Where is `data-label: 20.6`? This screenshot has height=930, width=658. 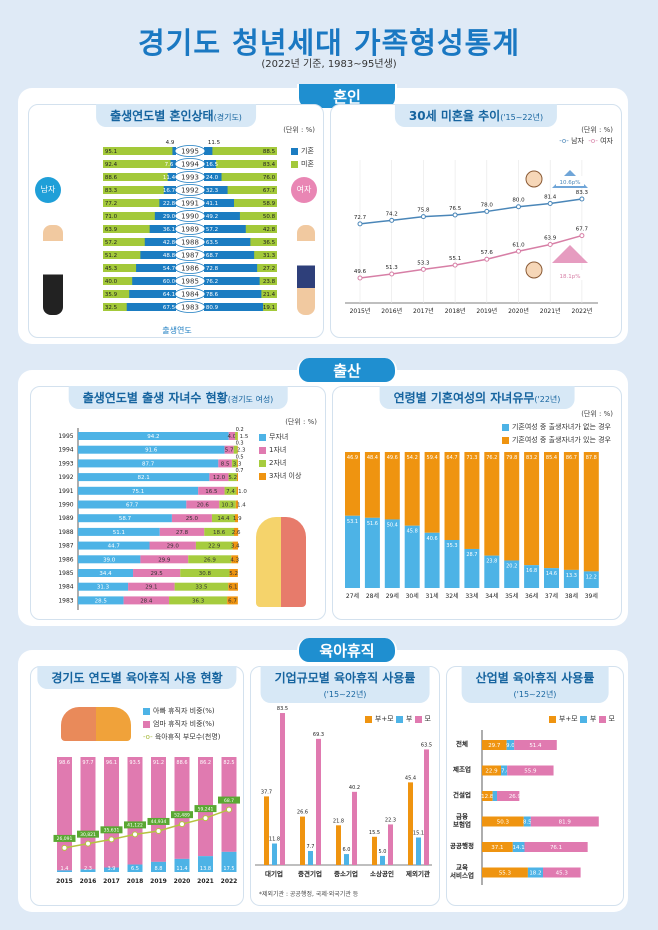
data-label: 20.6 is located at coordinates (203, 506).